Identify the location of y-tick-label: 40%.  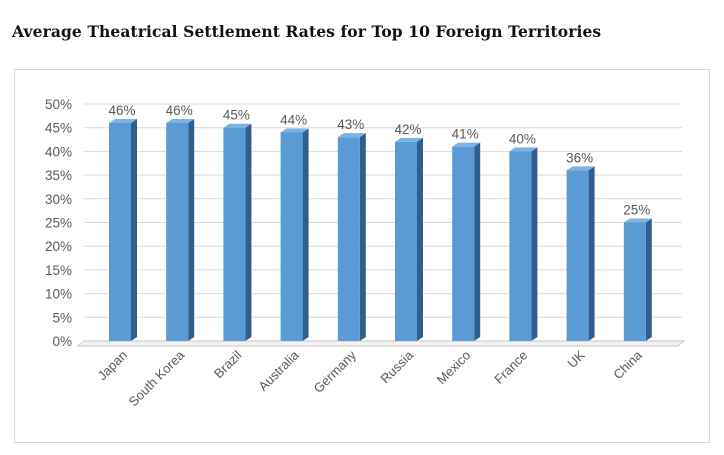
(58, 151).